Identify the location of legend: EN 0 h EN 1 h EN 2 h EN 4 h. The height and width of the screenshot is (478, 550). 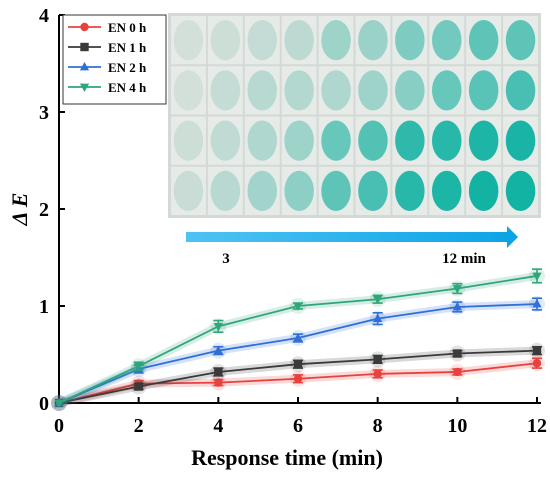
(114, 59).